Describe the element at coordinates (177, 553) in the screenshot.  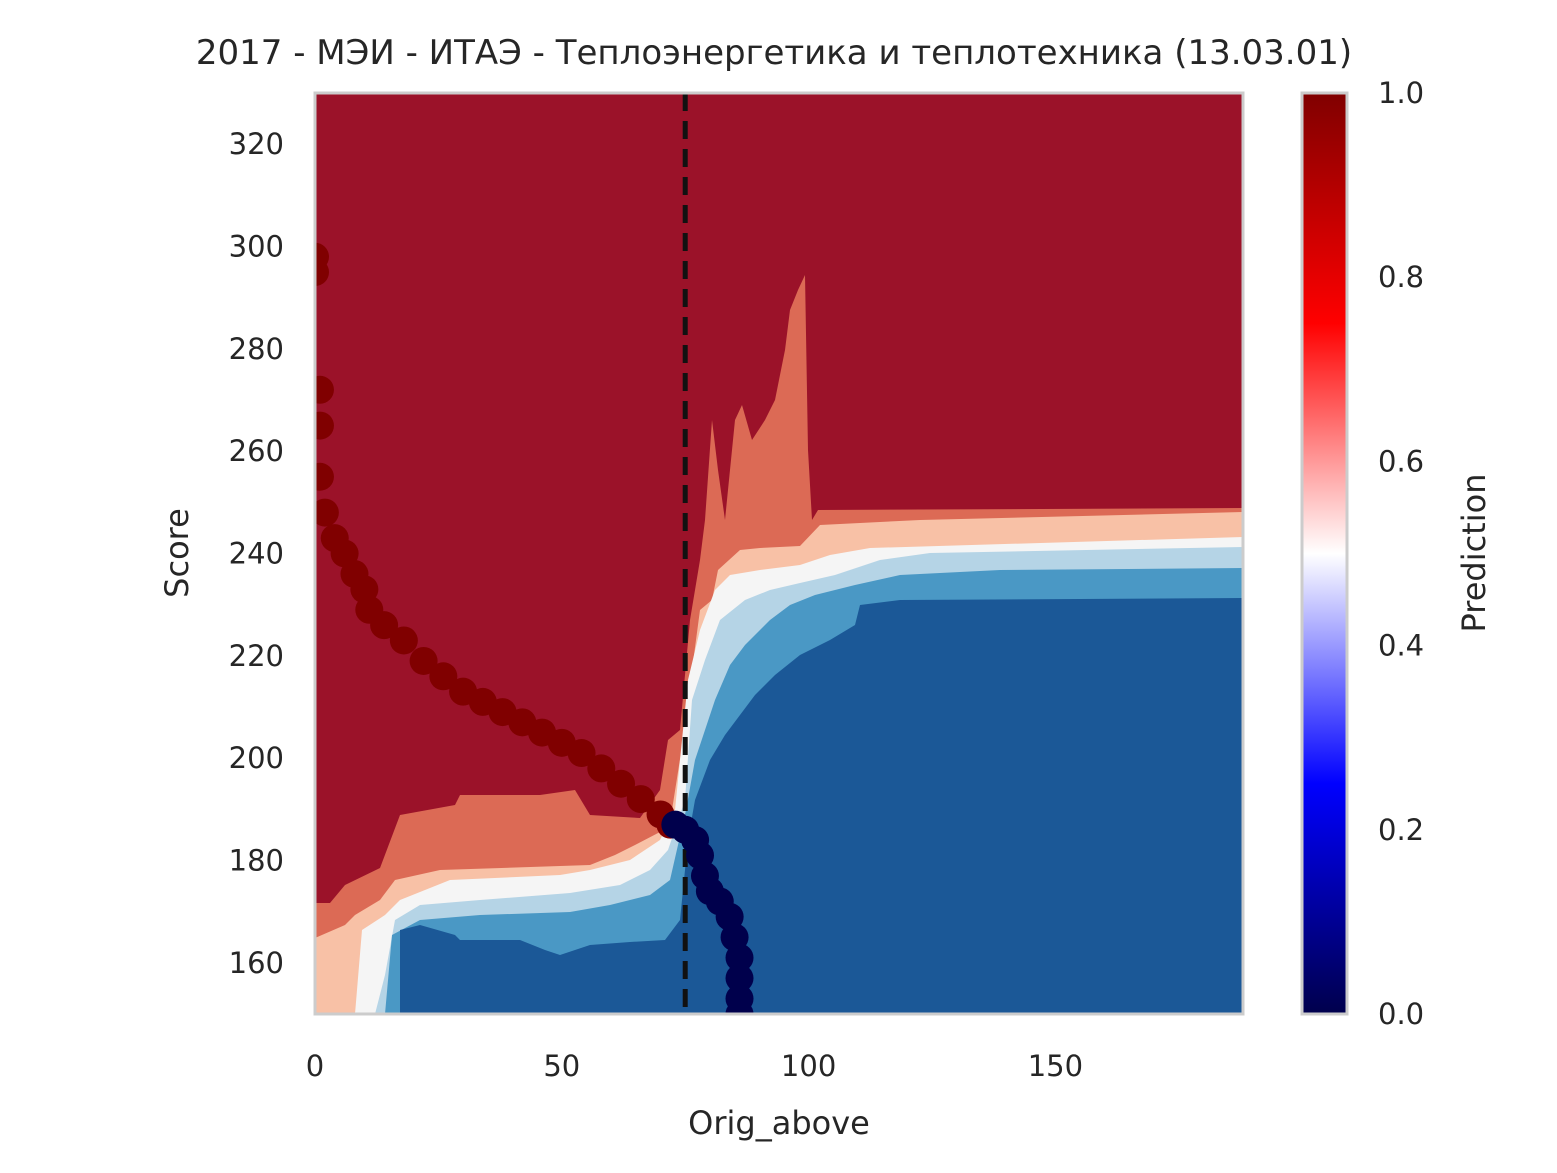
I see `y-axis-label: Score` at that location.